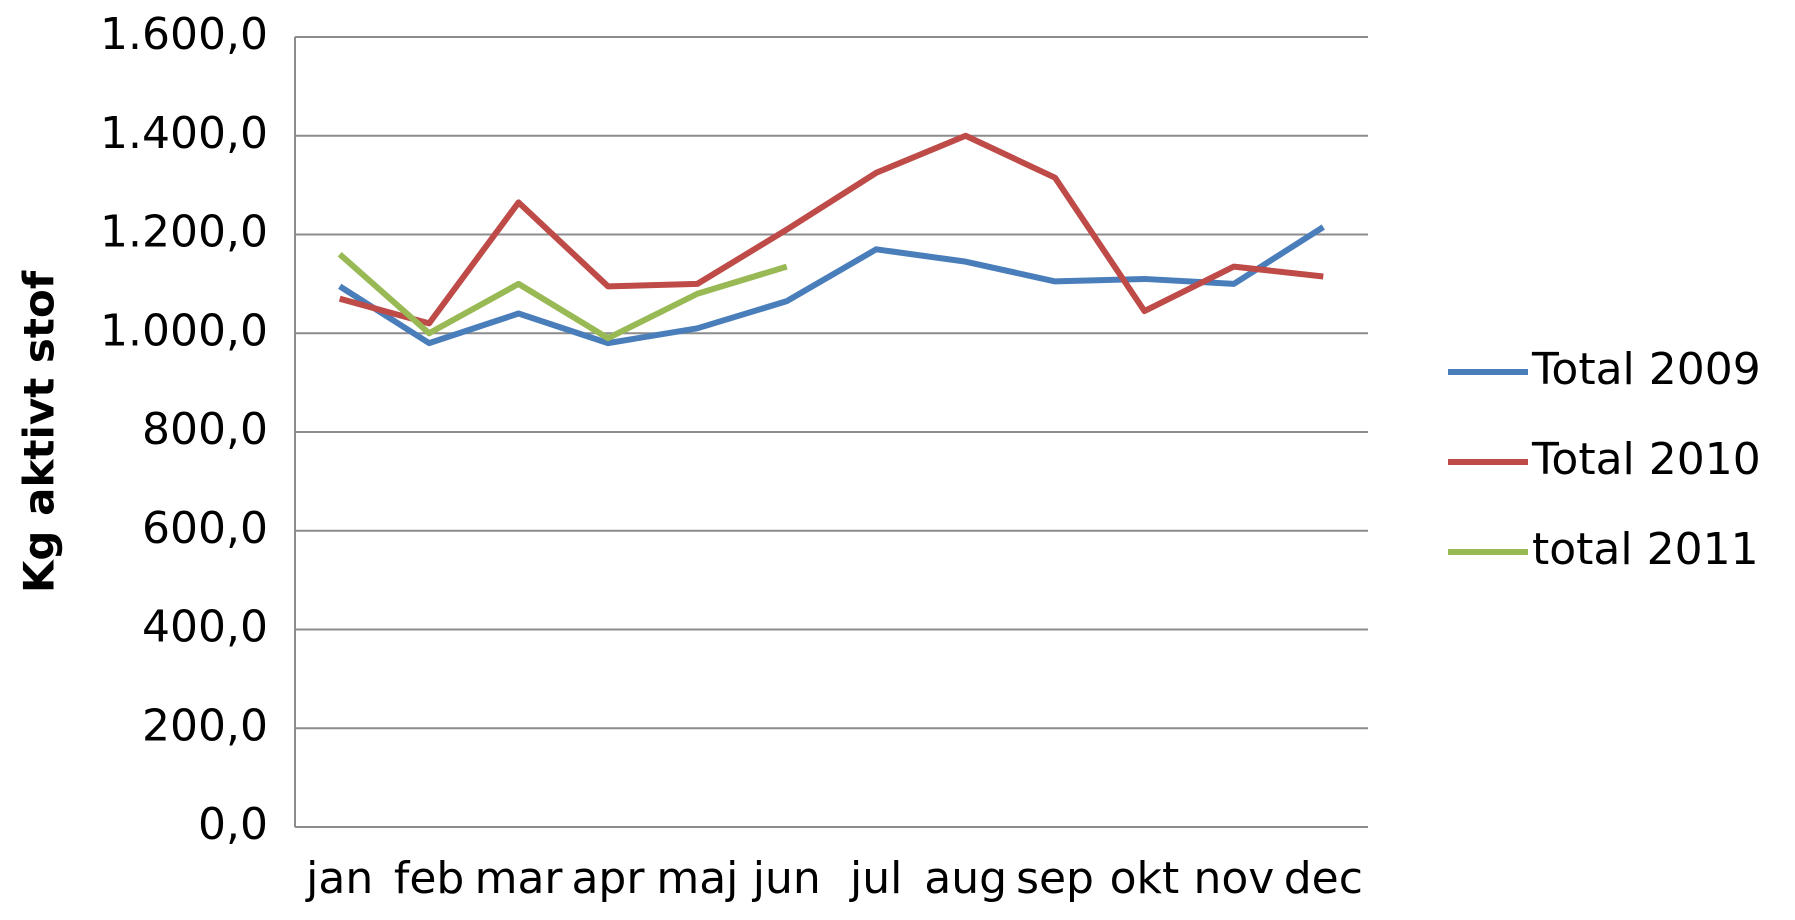 This screenshot has width=1795, height=920. What do you see at coordinates (184, 232) in the screenshot?
I see `y-tick-label: 1.200,0` at bounding box center [184, 232].